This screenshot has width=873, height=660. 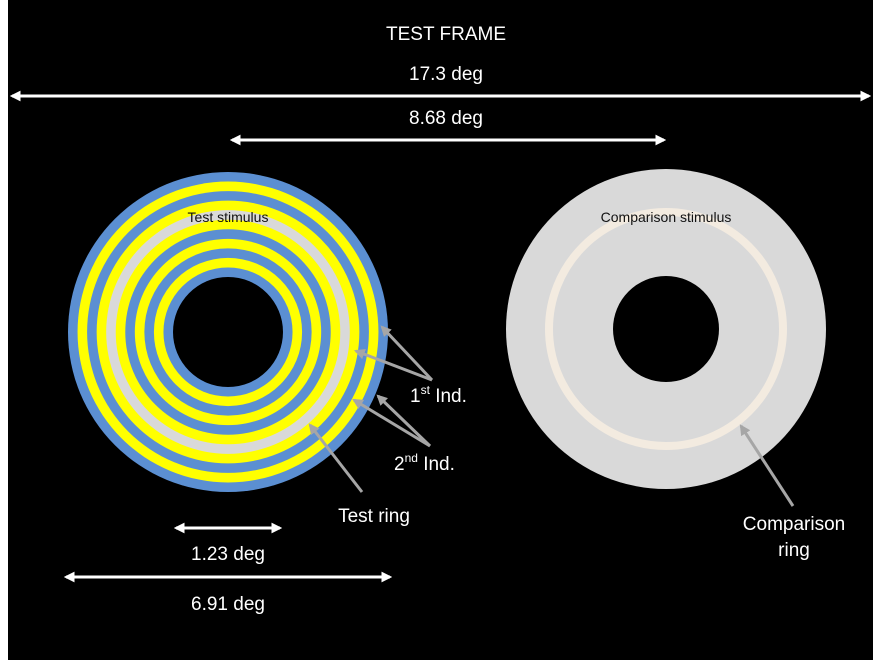 What do you see at coordinates (404, 421) in the screenshot?
I see `second-ind-pointer-outer` at bounding box center [404, 421].